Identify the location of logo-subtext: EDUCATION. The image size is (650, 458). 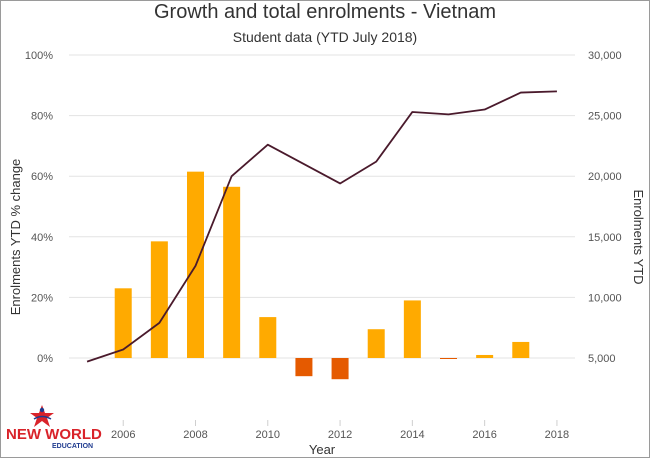
(73, 446).